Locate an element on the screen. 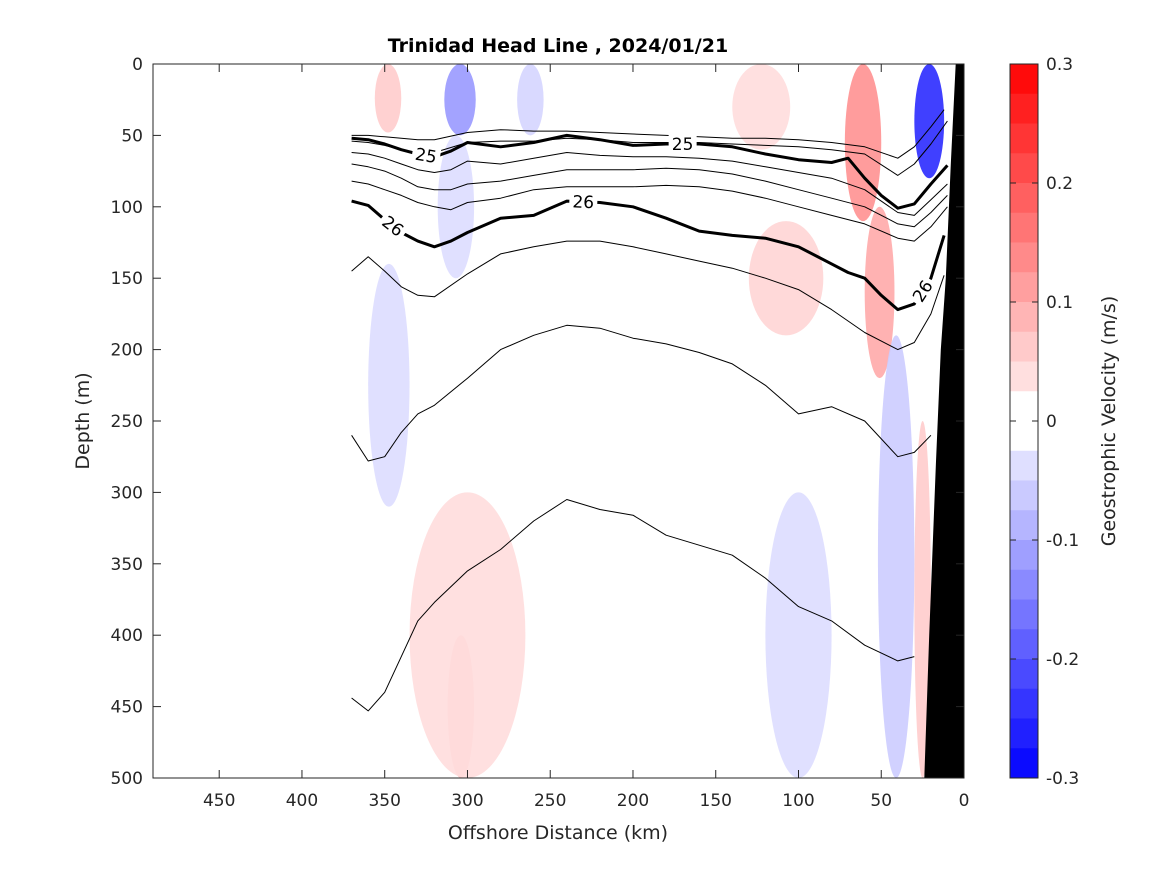 This screenshot has width=1167, height=875. contour-label: 26 is located at coordinates (583, 202).